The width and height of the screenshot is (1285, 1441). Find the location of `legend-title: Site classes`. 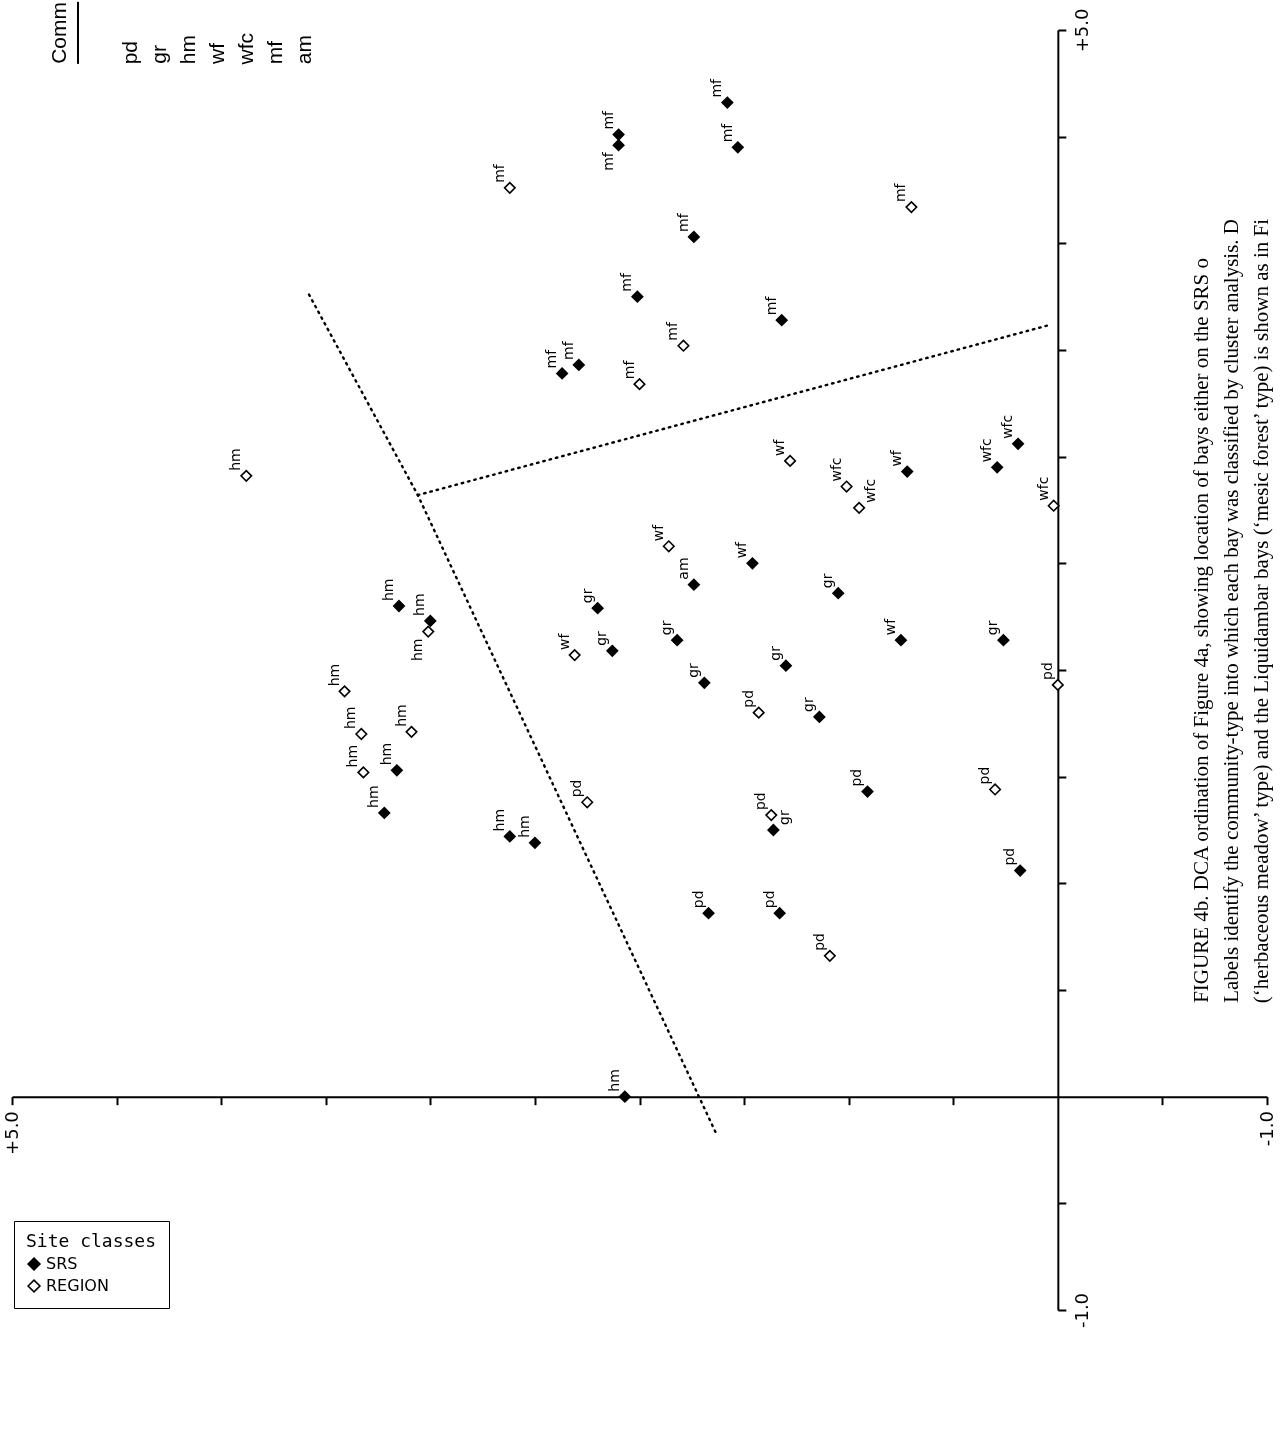

legend-title: Site classes is located at coordinates (91, 1240).